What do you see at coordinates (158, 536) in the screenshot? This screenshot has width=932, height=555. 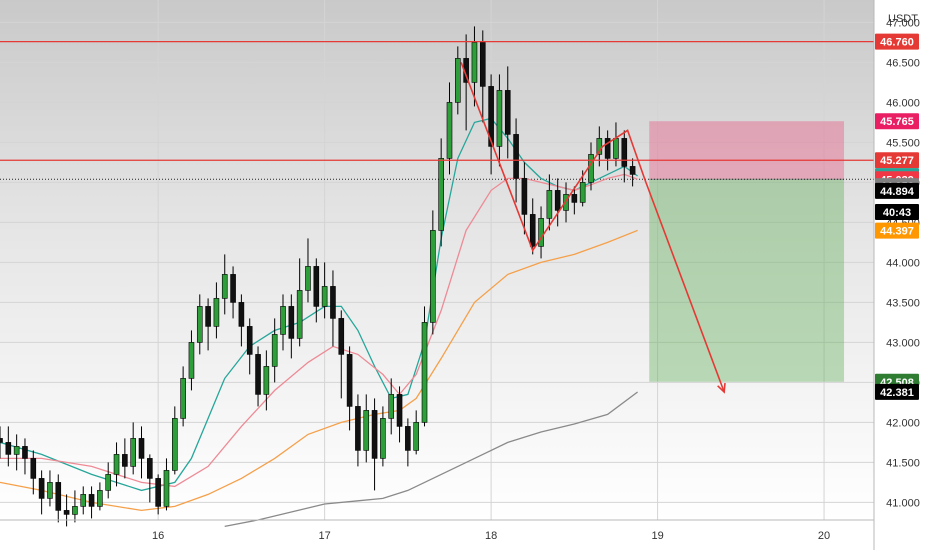 I see `x-tick-label: 16` at bounding box center [158, 536].